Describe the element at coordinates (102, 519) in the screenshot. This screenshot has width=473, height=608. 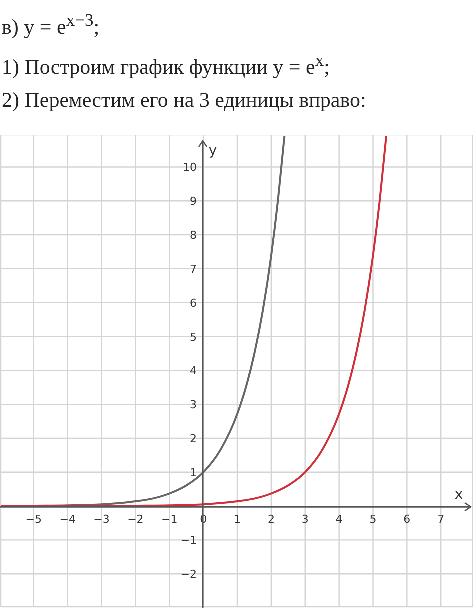
I see `x-tick-label: −3` at that location.